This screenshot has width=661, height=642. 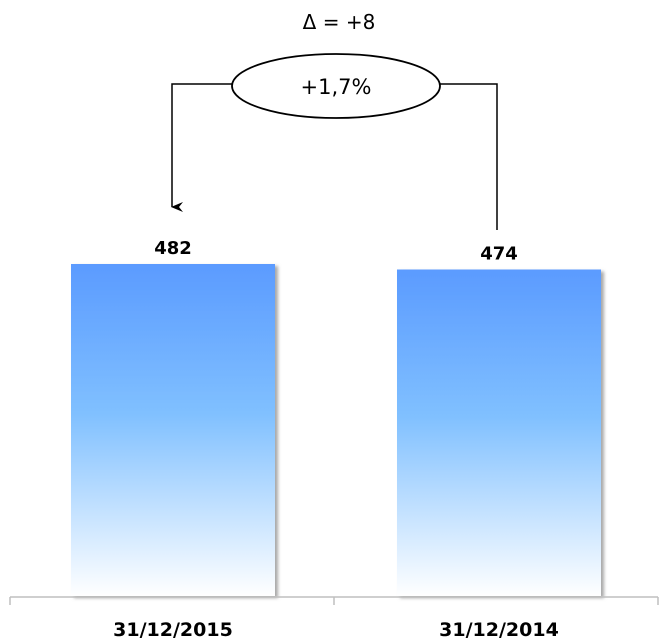 What do you see at coordinates (499, 254) in the screenshot?
I see `bar-value-label: 474` at bounding box center [499, 254].